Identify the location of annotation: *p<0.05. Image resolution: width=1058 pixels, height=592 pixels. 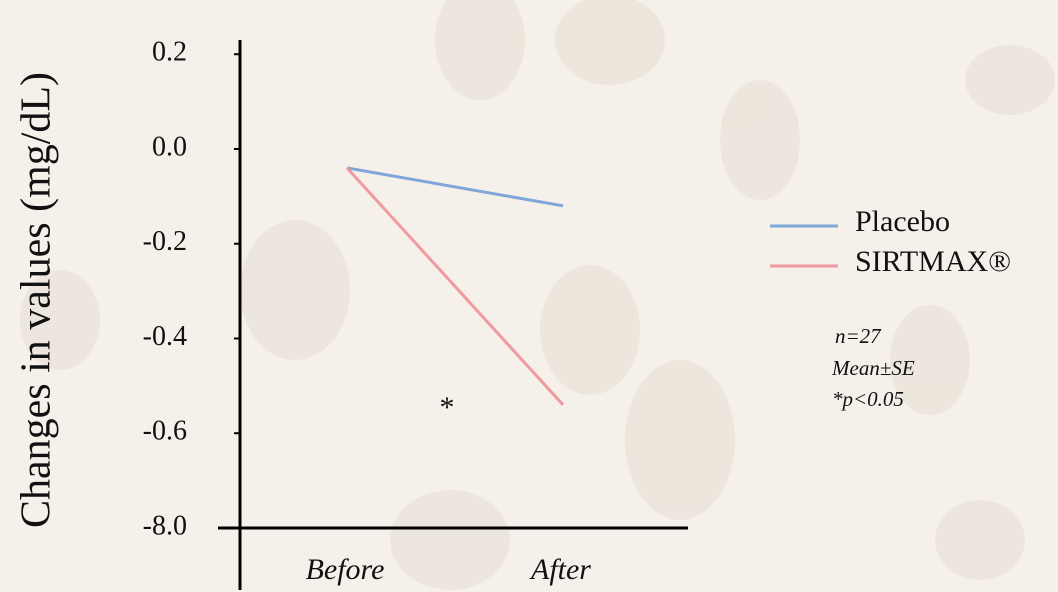
(868, 399).